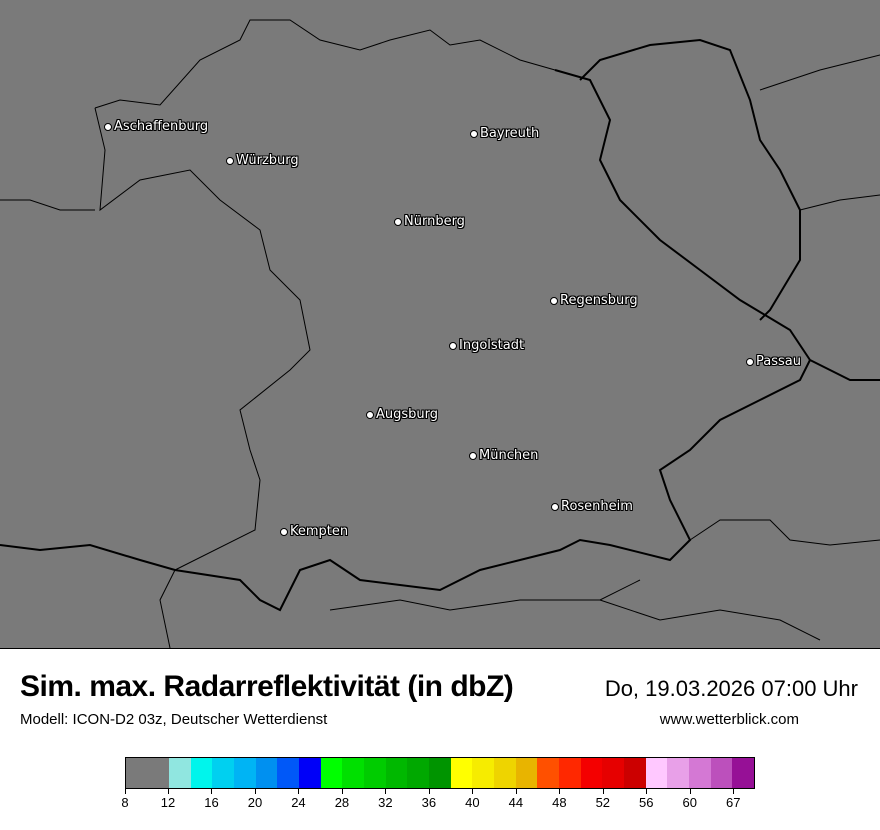 The image size is (880, 830). What do you see at coordinates (594, 300) in the screenshot?
I see `city-regensburg: Regensburg` at bounding box center [594, 300].